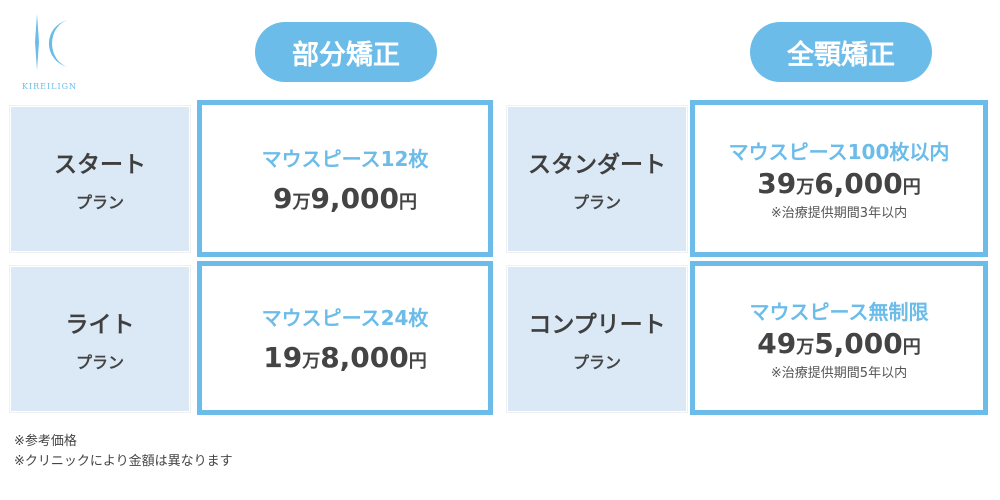 The height and width of the screenshot is (500, 1000). Describe the element at coordinates (839, 311) in the screenshot. I see `pieces-text: マウスピース無制限` at that location.